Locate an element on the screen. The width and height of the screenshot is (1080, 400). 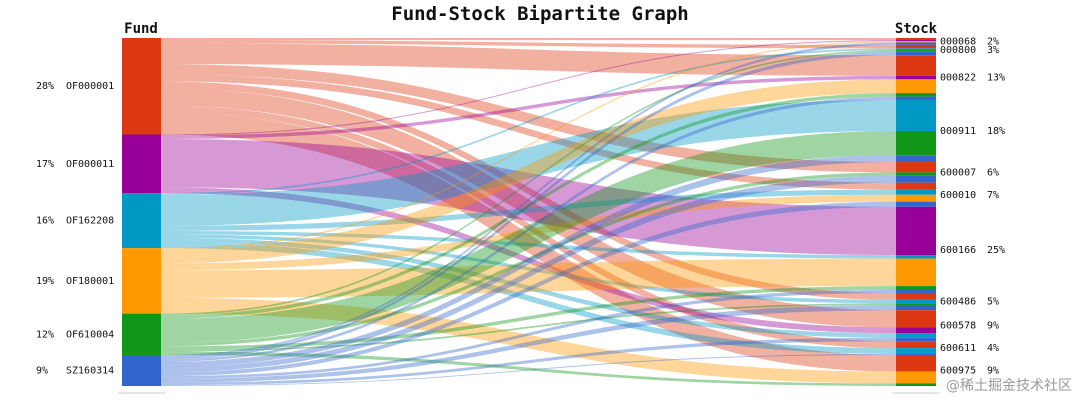
stock-segment-000911-OF162208 is located at coordinates (916, 116).